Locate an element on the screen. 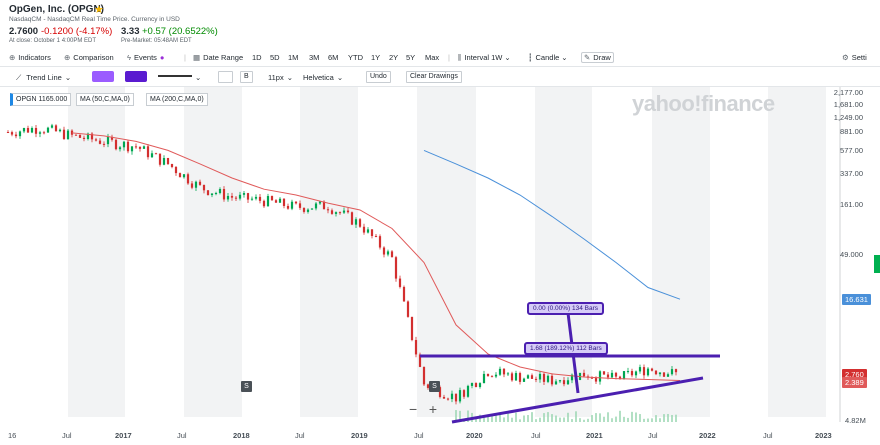 This screenshot has height=445, width=880. zoom-in-button: + is located at coordinates (433, 409).